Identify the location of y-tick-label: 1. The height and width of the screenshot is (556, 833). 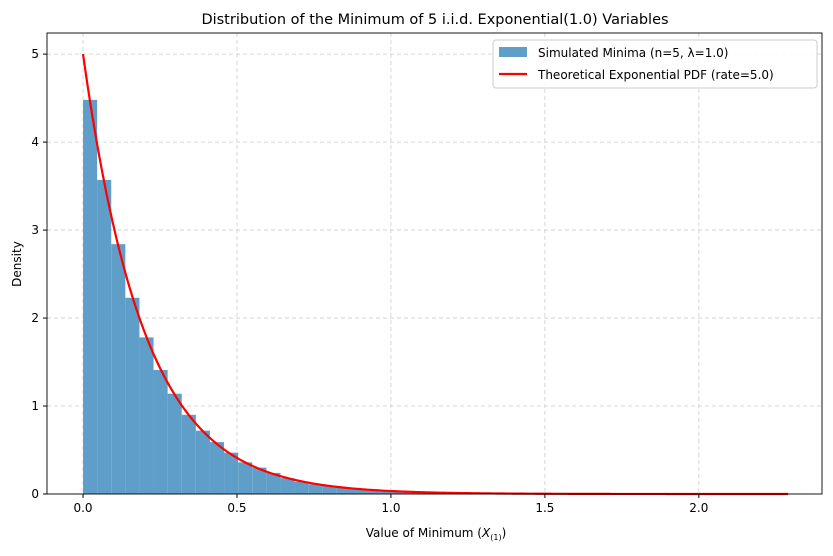
(35, 406).